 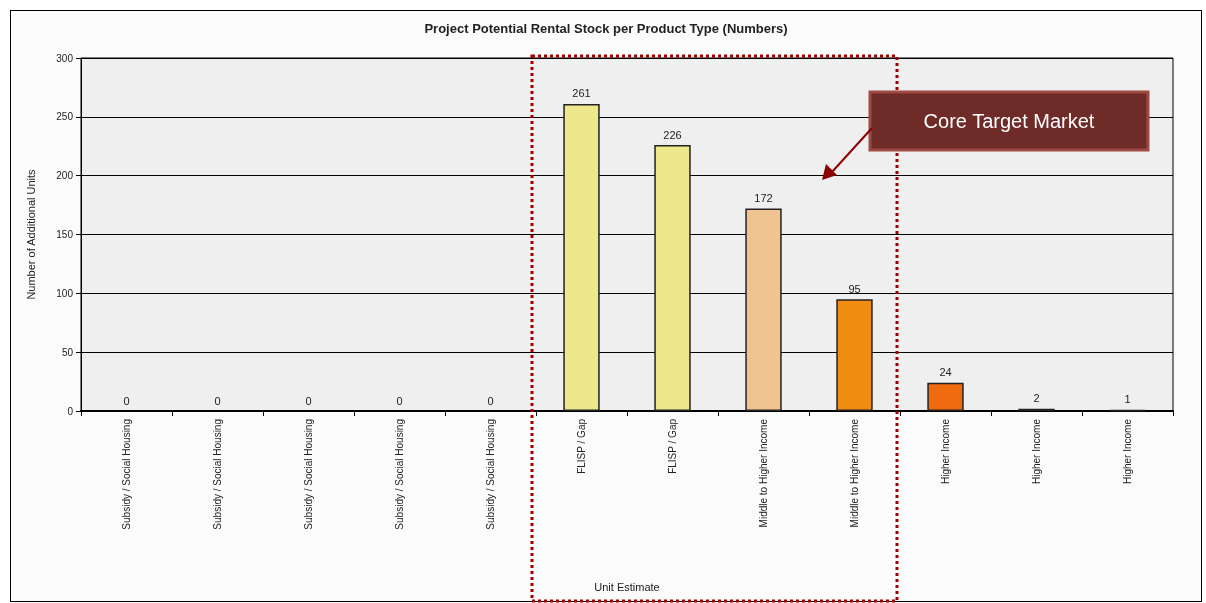 What do you see at coordinates (1127, 399) in the screenshot?
I see `data-label: 1` at bounding box center [1127, 399].